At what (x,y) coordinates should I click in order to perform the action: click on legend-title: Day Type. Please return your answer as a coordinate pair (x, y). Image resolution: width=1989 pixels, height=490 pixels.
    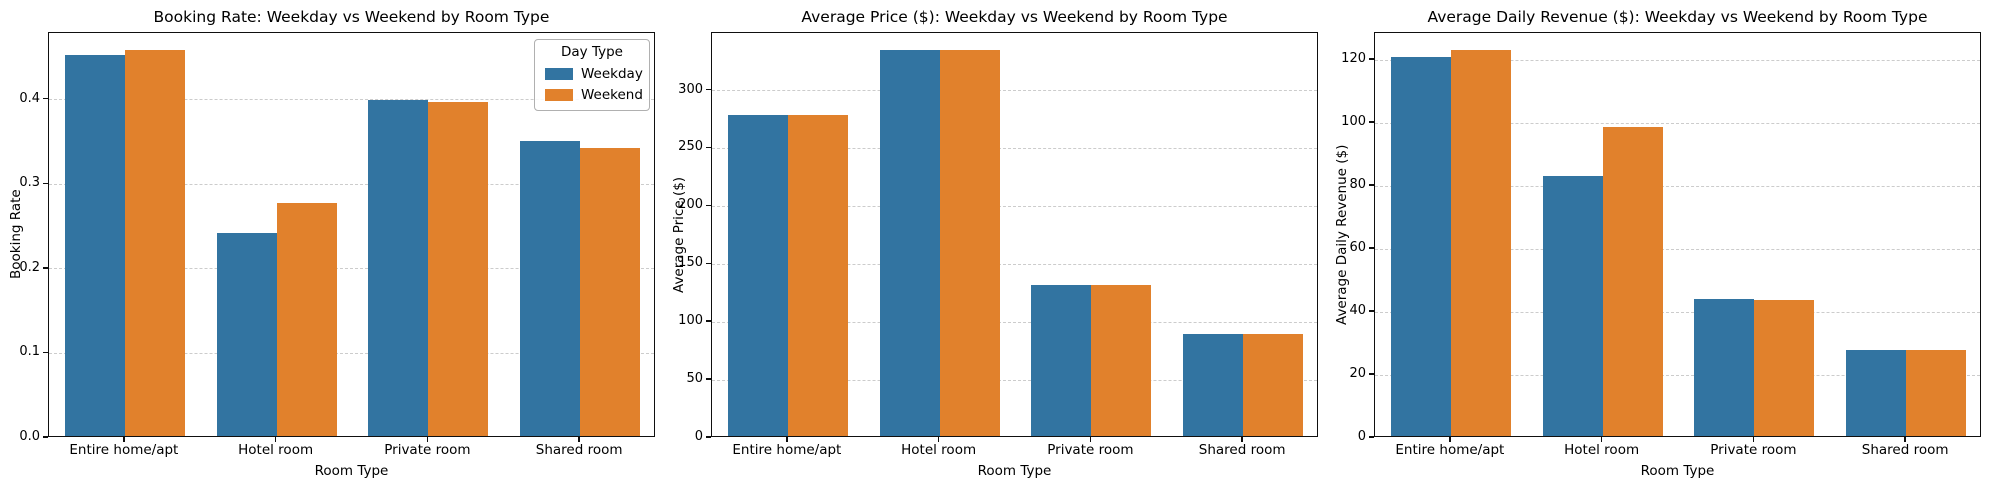
    Looking at the image, I should click on (592, 52).